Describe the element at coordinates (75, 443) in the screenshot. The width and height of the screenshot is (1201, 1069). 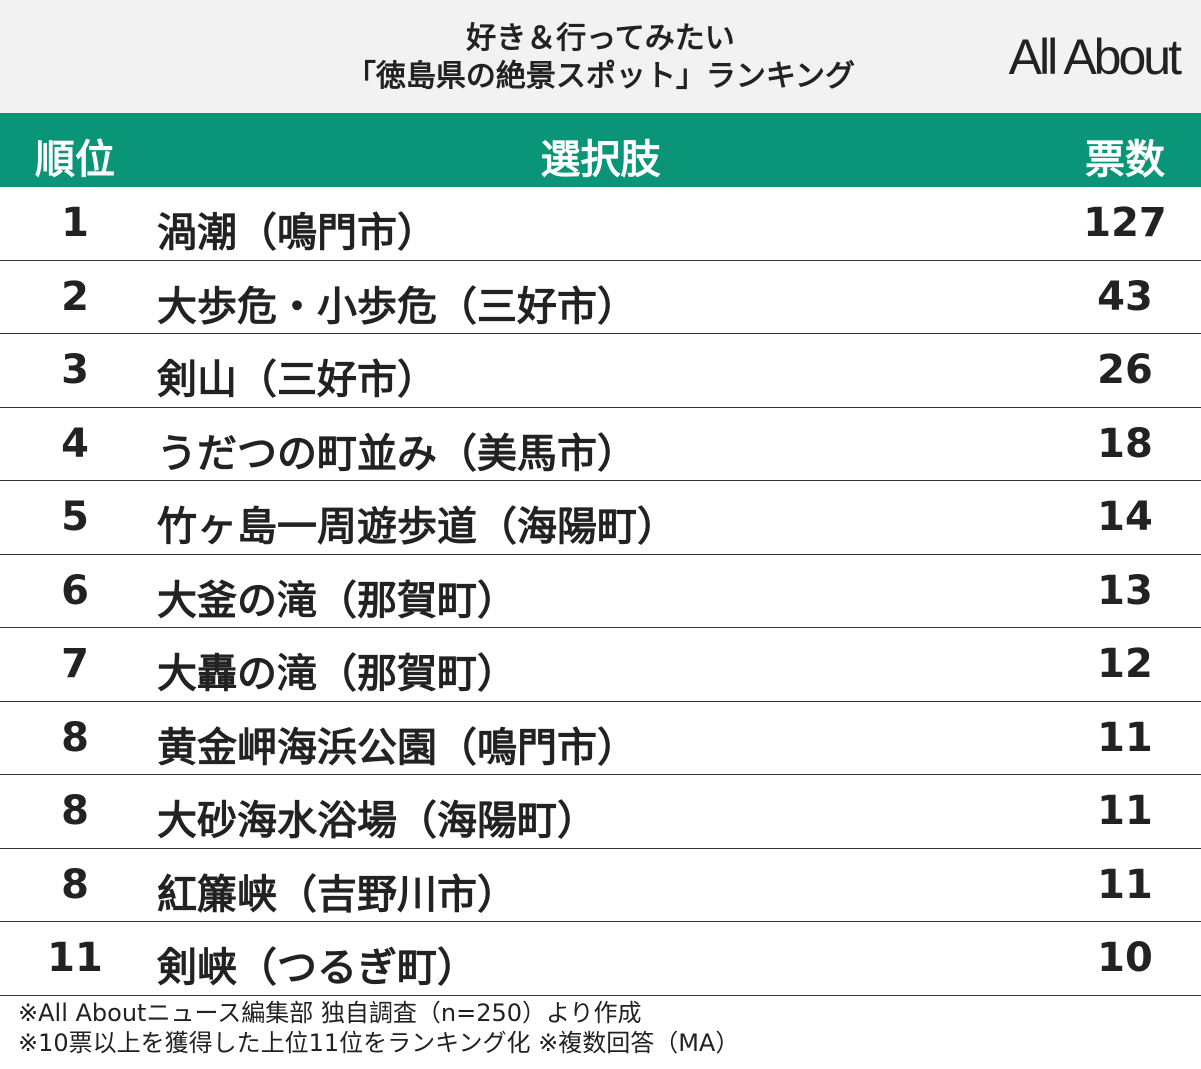
I see `rank-cell: 4` at that location.